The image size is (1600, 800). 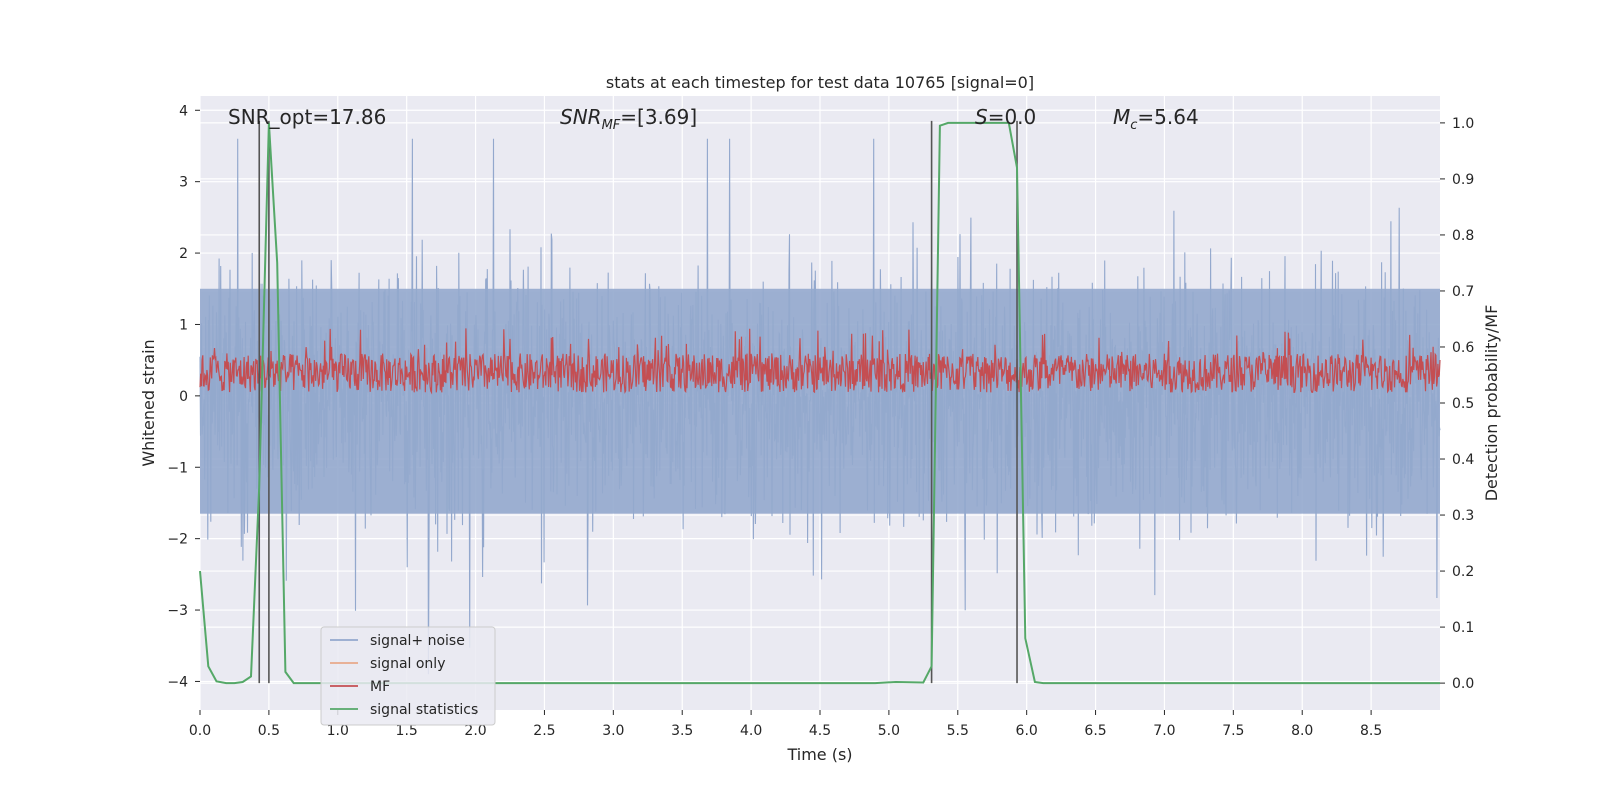 I want to click on legend-label-mf: MF, so click(x=380, y=687).